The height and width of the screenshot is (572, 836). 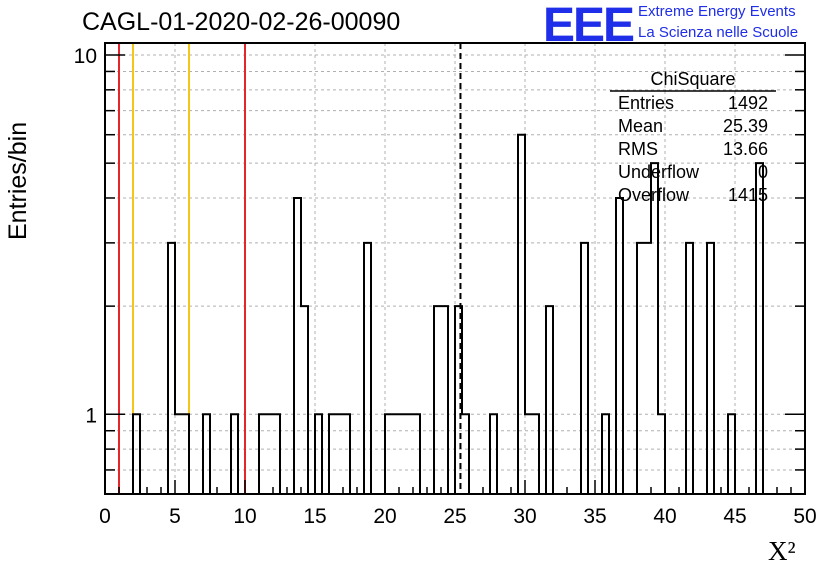 I want to click on y-tick-label: 10, so click(x=85, y=56).